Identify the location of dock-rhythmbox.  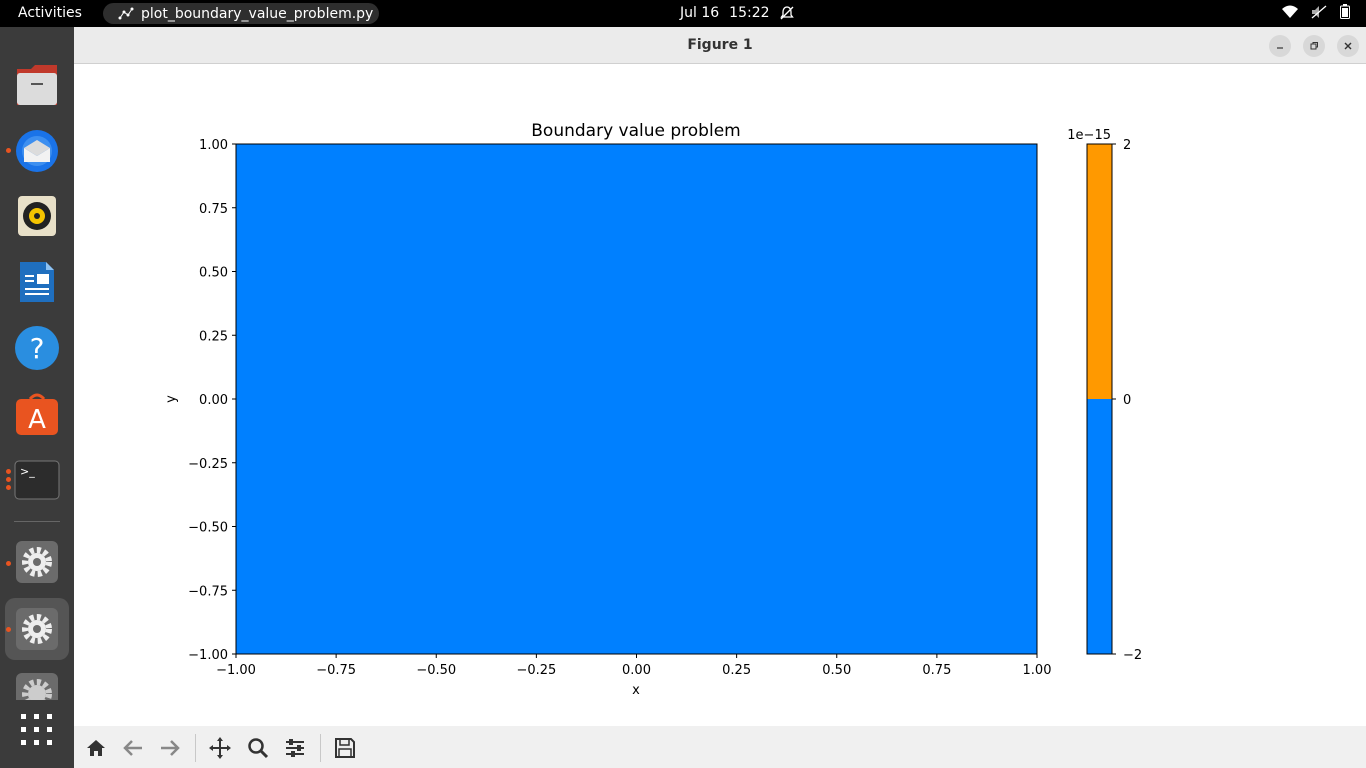
(37, 216).